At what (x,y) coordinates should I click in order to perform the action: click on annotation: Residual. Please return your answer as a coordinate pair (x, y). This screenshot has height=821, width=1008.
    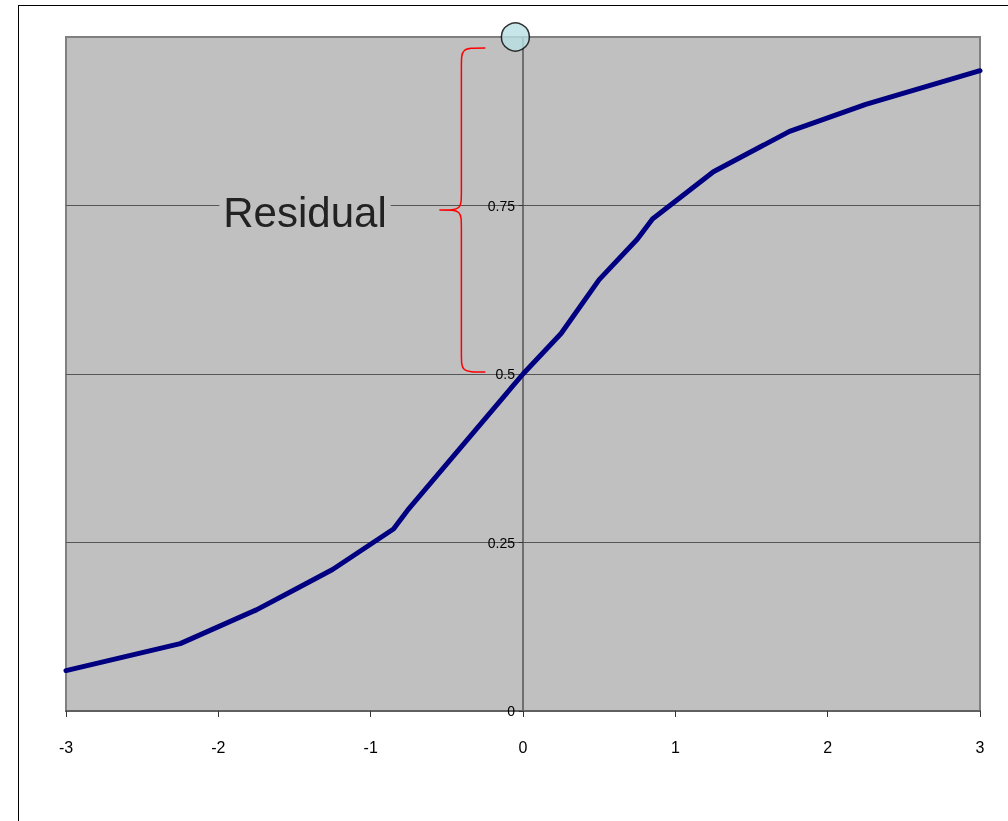
    Looking at the image, I should click on (305, 212).